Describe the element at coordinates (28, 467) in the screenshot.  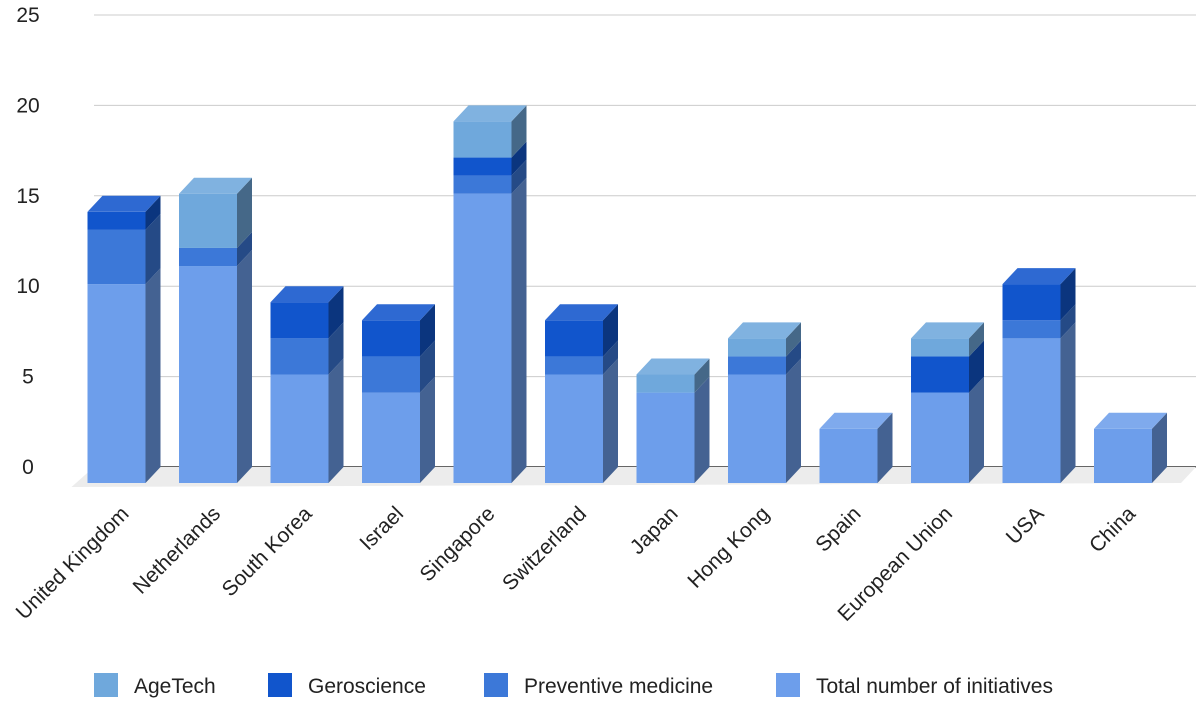
I see `y-tick-label: 0` at that location.